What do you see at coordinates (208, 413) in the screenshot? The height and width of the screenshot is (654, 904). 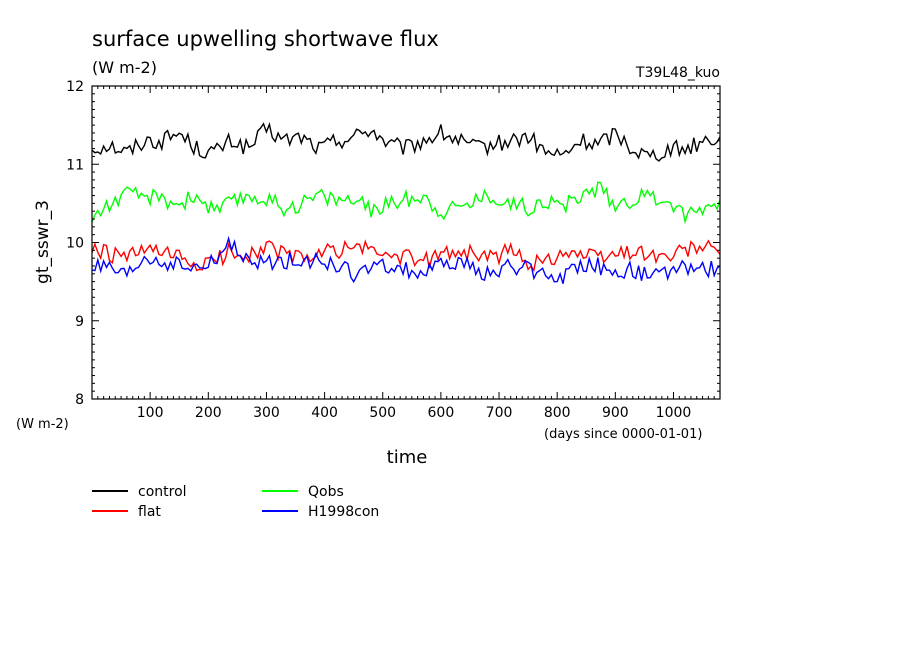 I see `x-tick-label: 200` at bounding box center [208, 413].